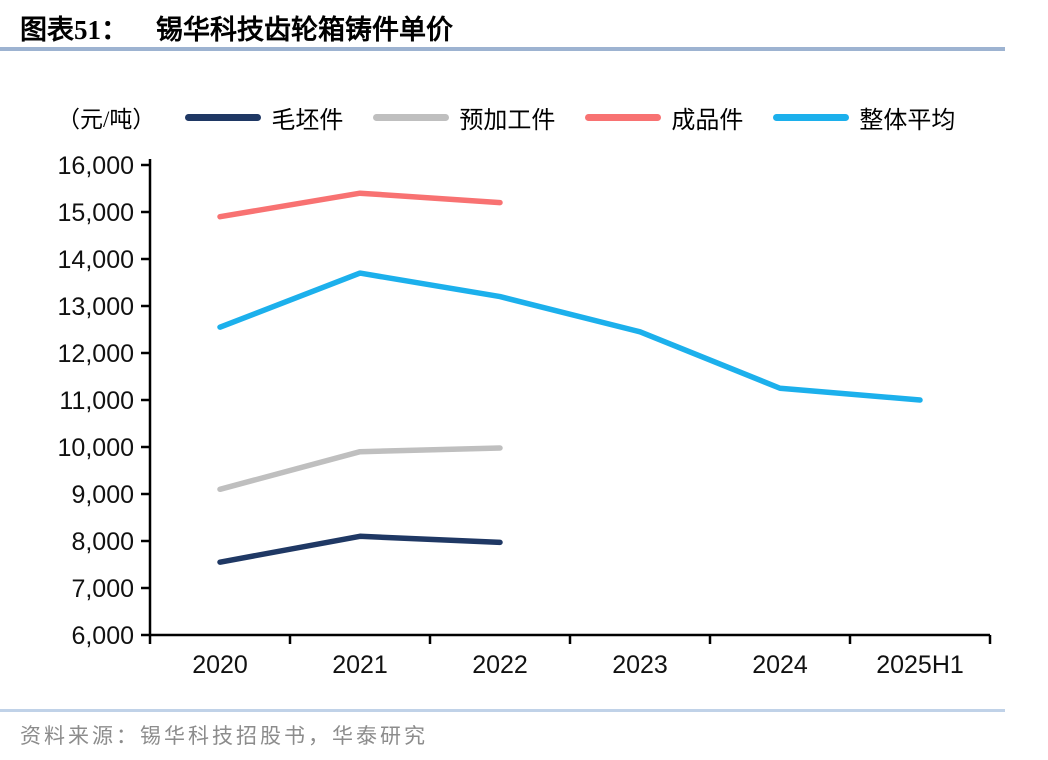 This screenshot has height=760, width=1048. What do you see at coordinates (502, 710) in the screenshot?
I see `footer-divider` at bounding box center [502, 710].